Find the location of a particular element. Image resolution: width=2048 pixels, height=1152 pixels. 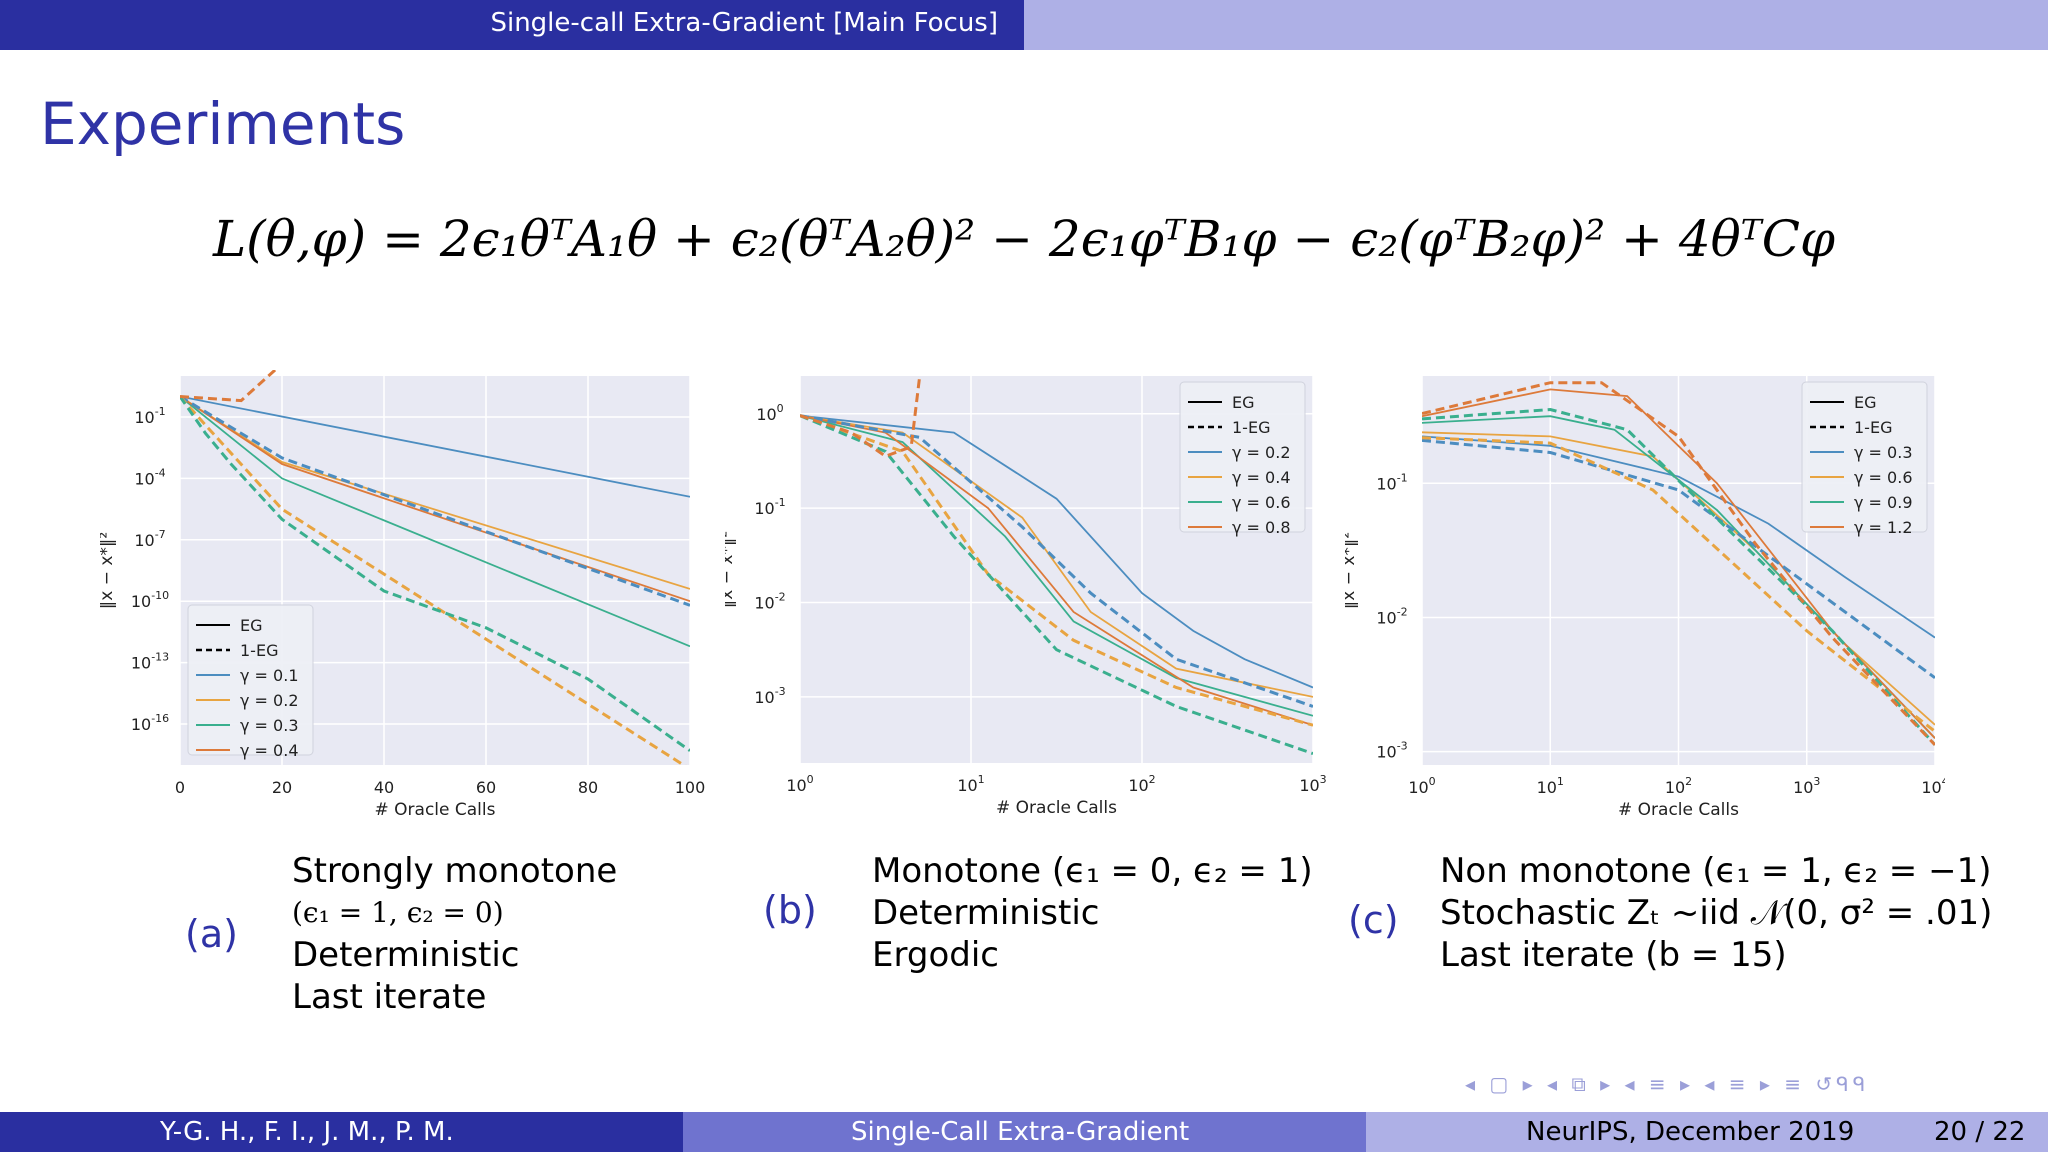

caption-a-line3: Deterministic is located at coordinates (406, 955).